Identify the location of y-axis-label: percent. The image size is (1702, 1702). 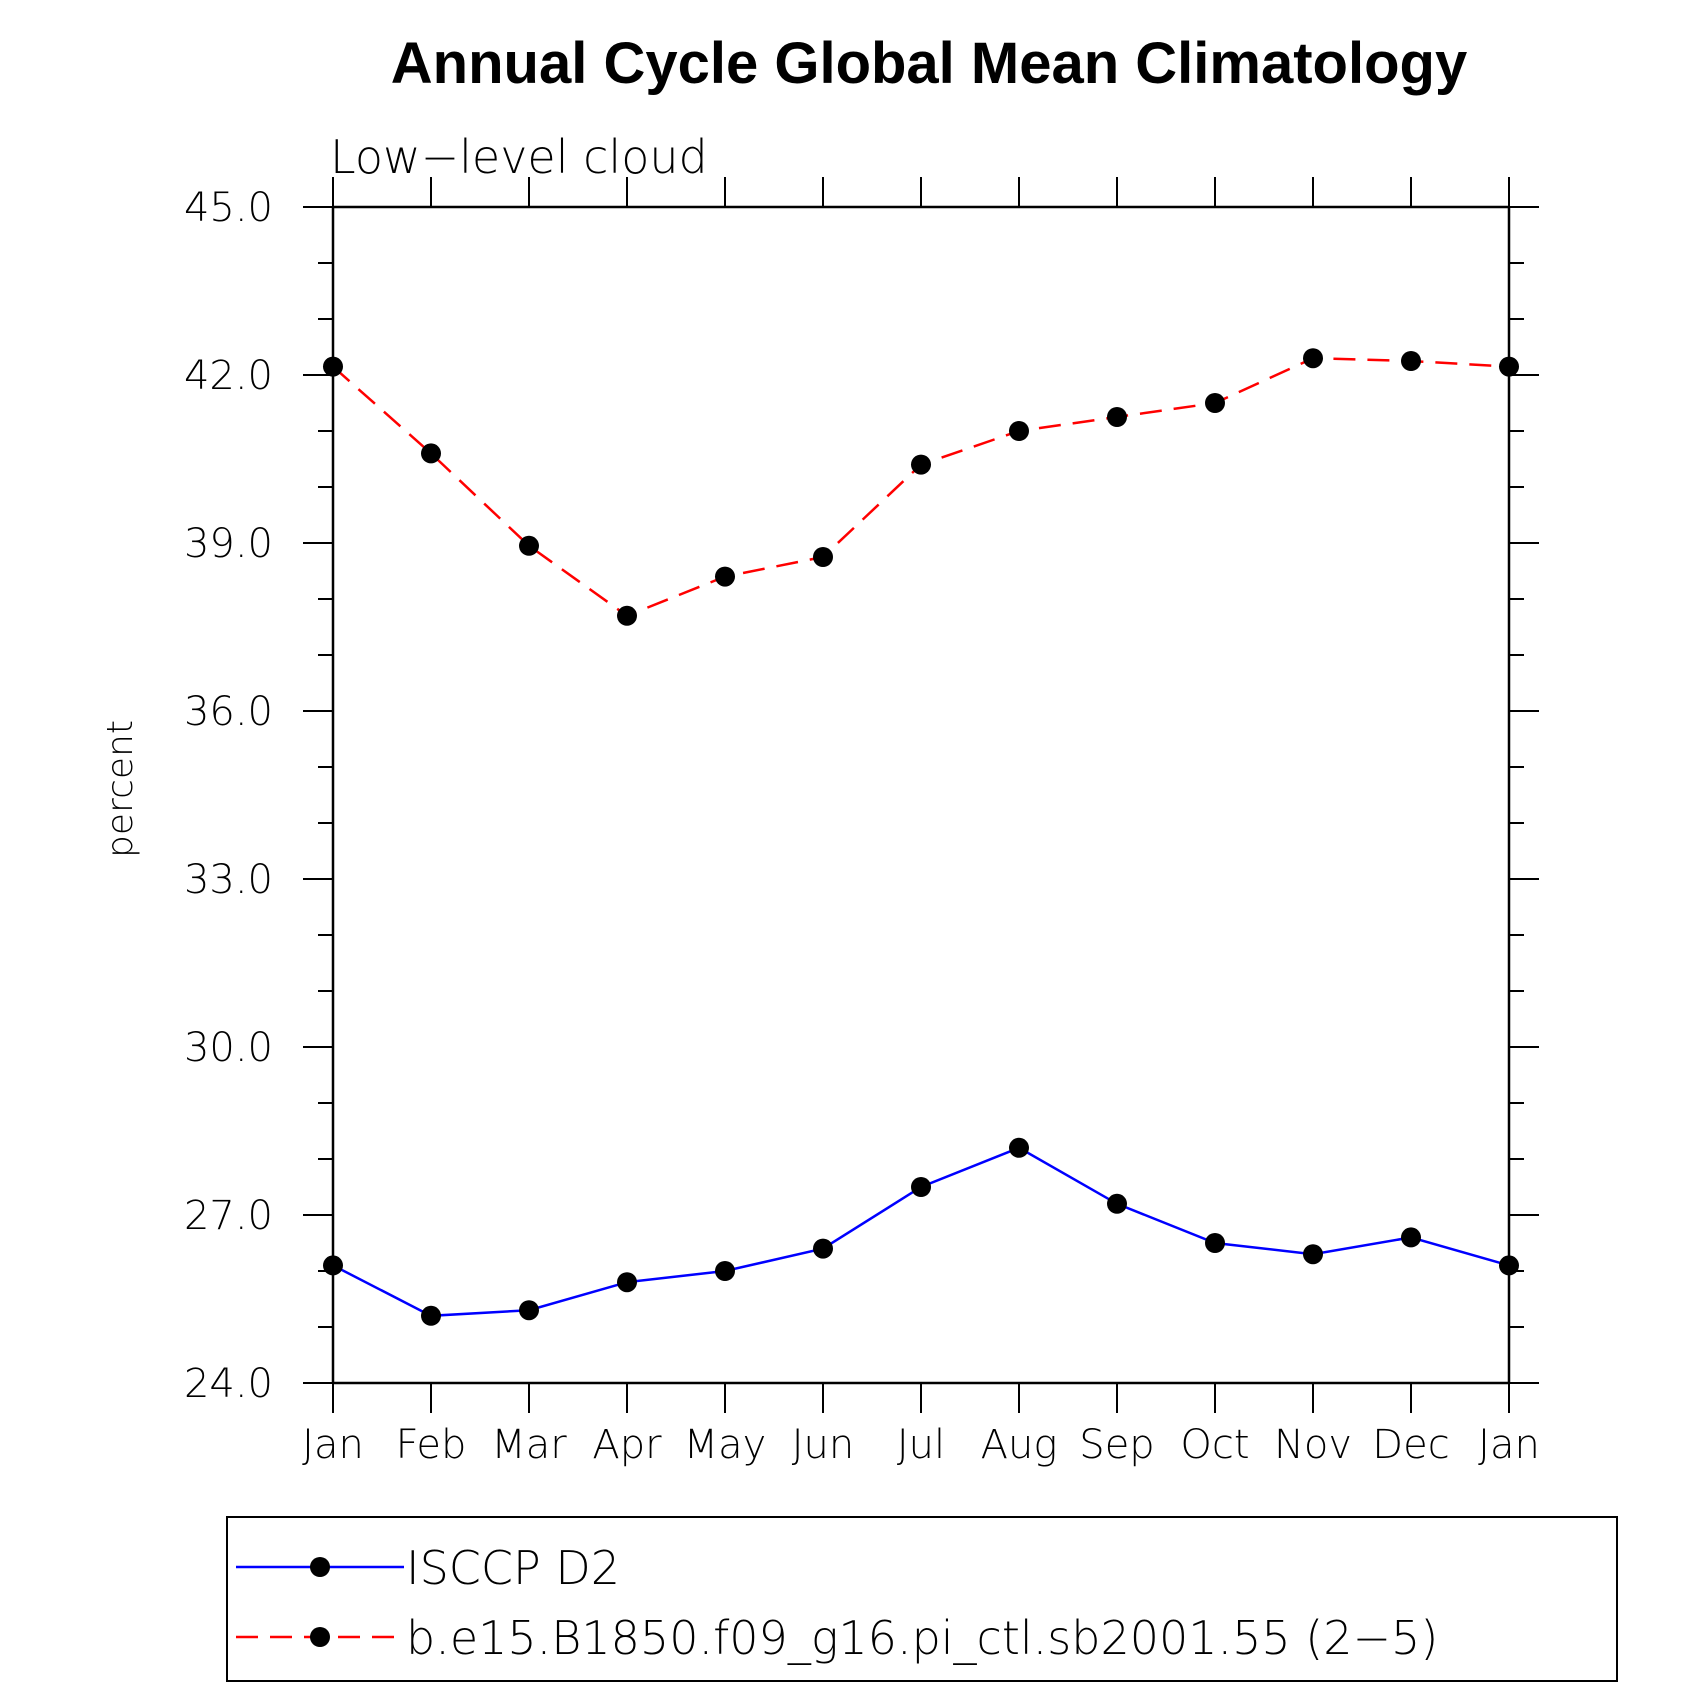
(120, 789).